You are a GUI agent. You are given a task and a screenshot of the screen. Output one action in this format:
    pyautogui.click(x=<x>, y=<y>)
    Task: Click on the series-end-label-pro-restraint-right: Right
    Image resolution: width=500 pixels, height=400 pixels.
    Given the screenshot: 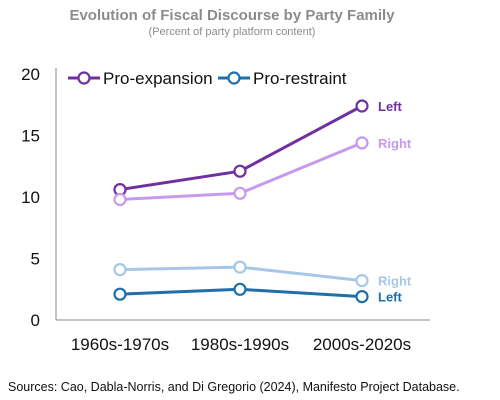 What is the action you would take?
    pyautogui.click(x=395, y=281)
    